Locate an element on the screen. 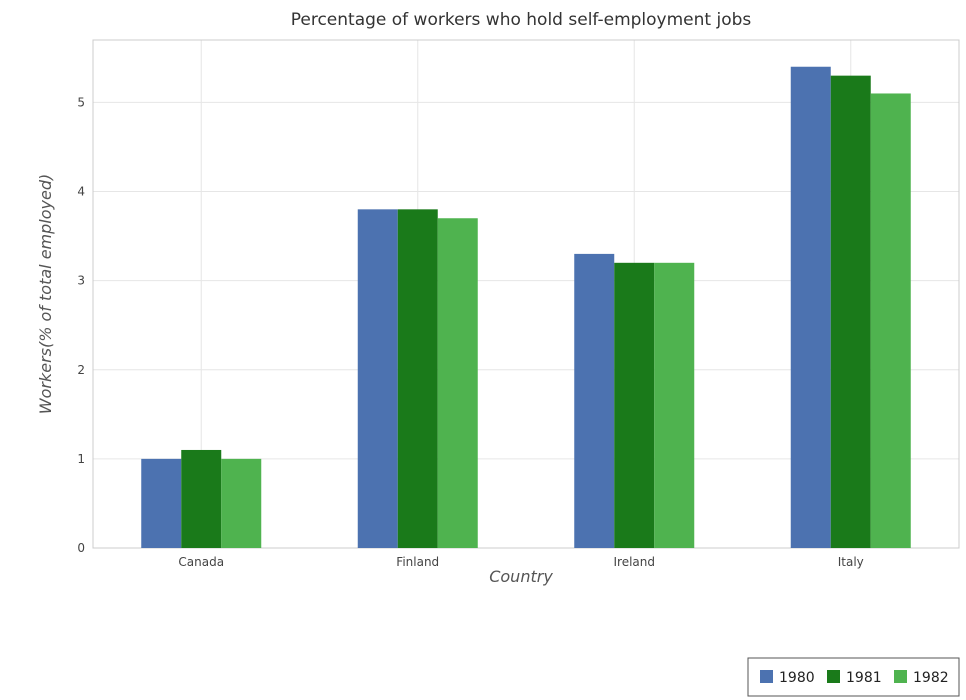  bar-1981-finland is located at coordinates (417, 379).